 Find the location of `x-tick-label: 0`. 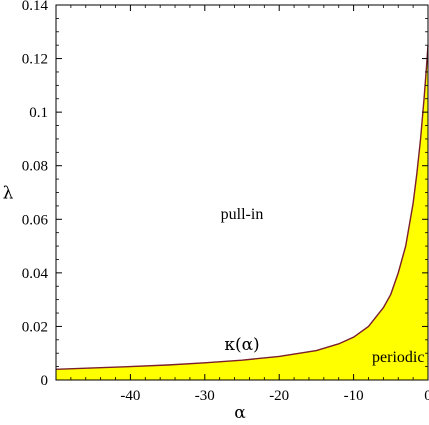

x-tick-label: 0 is located at coordinates (426, 396).